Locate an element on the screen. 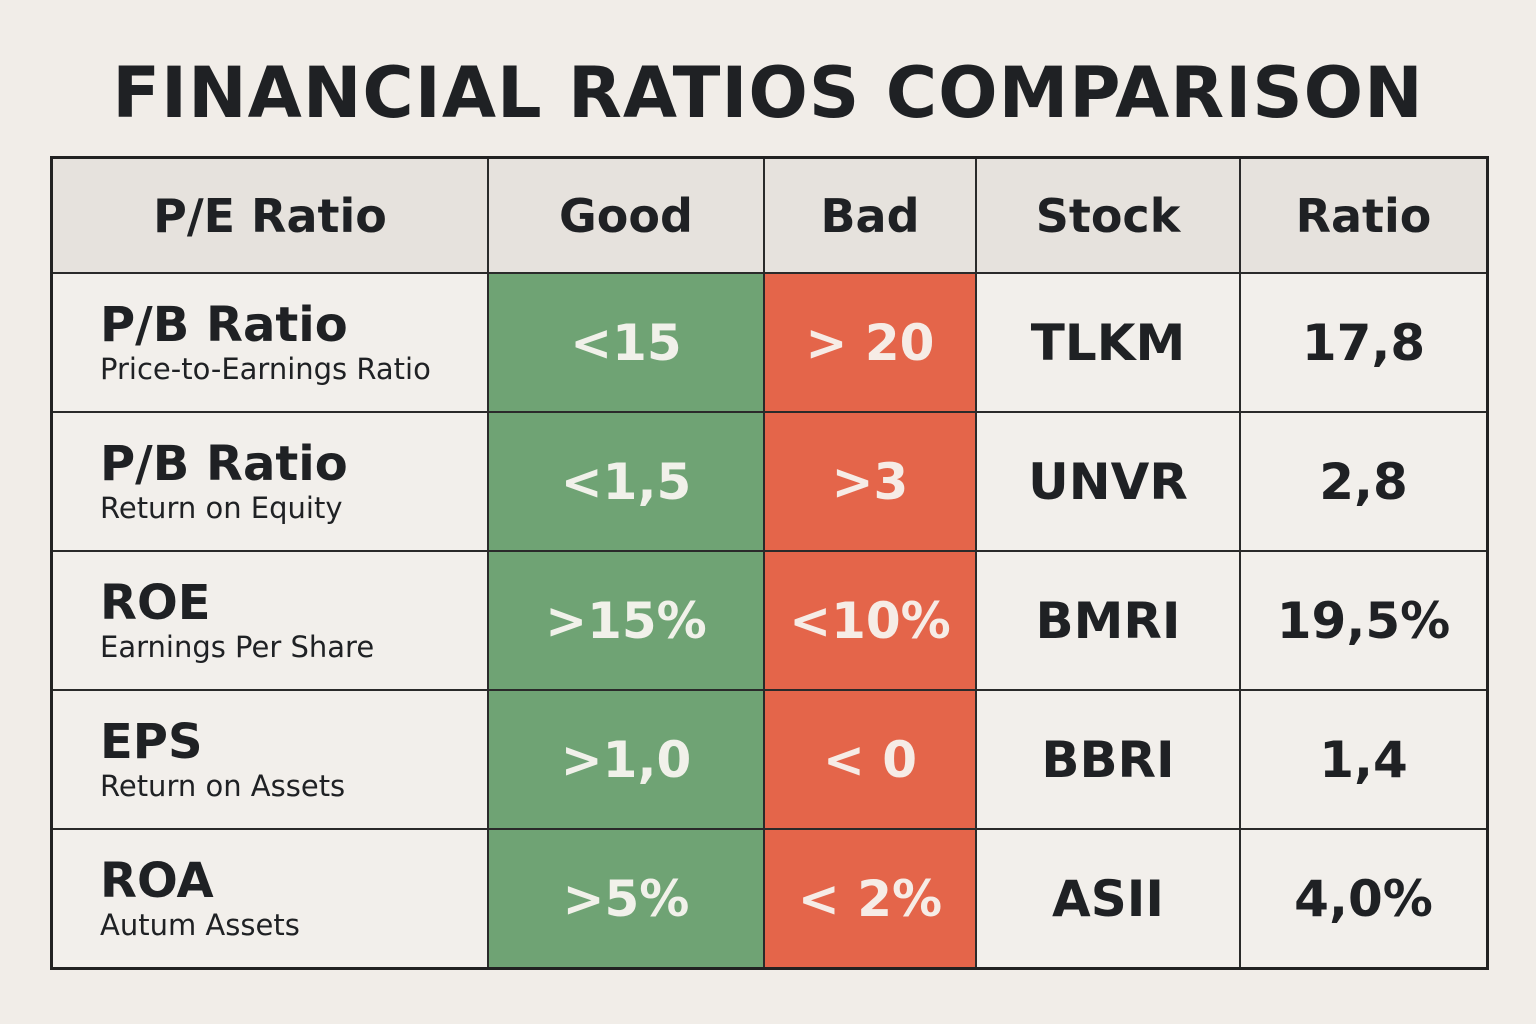 The width and height of the screenshot is (1536, 1024). stock-ticker: TLKM is located at coordinates (1108, 342).